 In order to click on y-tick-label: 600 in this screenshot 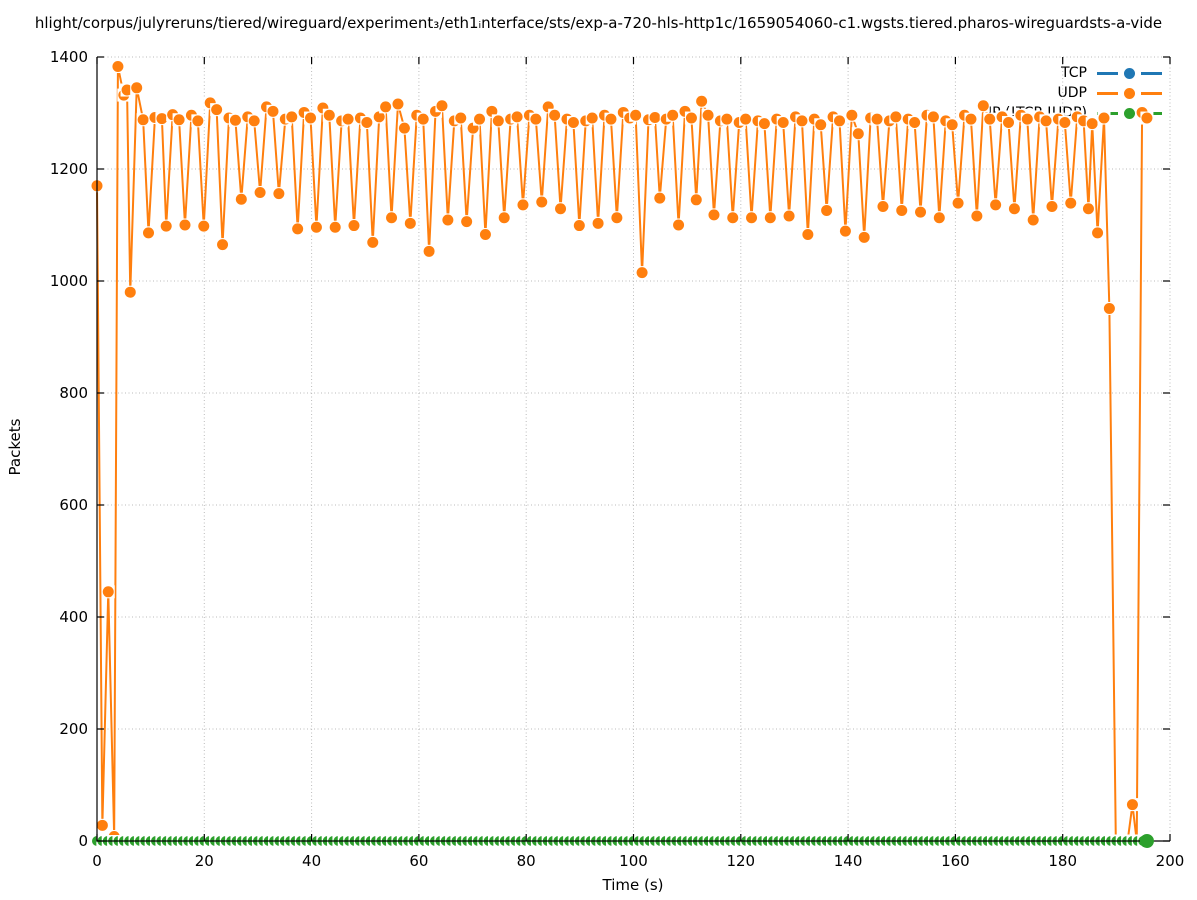, I will do `click(73, 505)`.